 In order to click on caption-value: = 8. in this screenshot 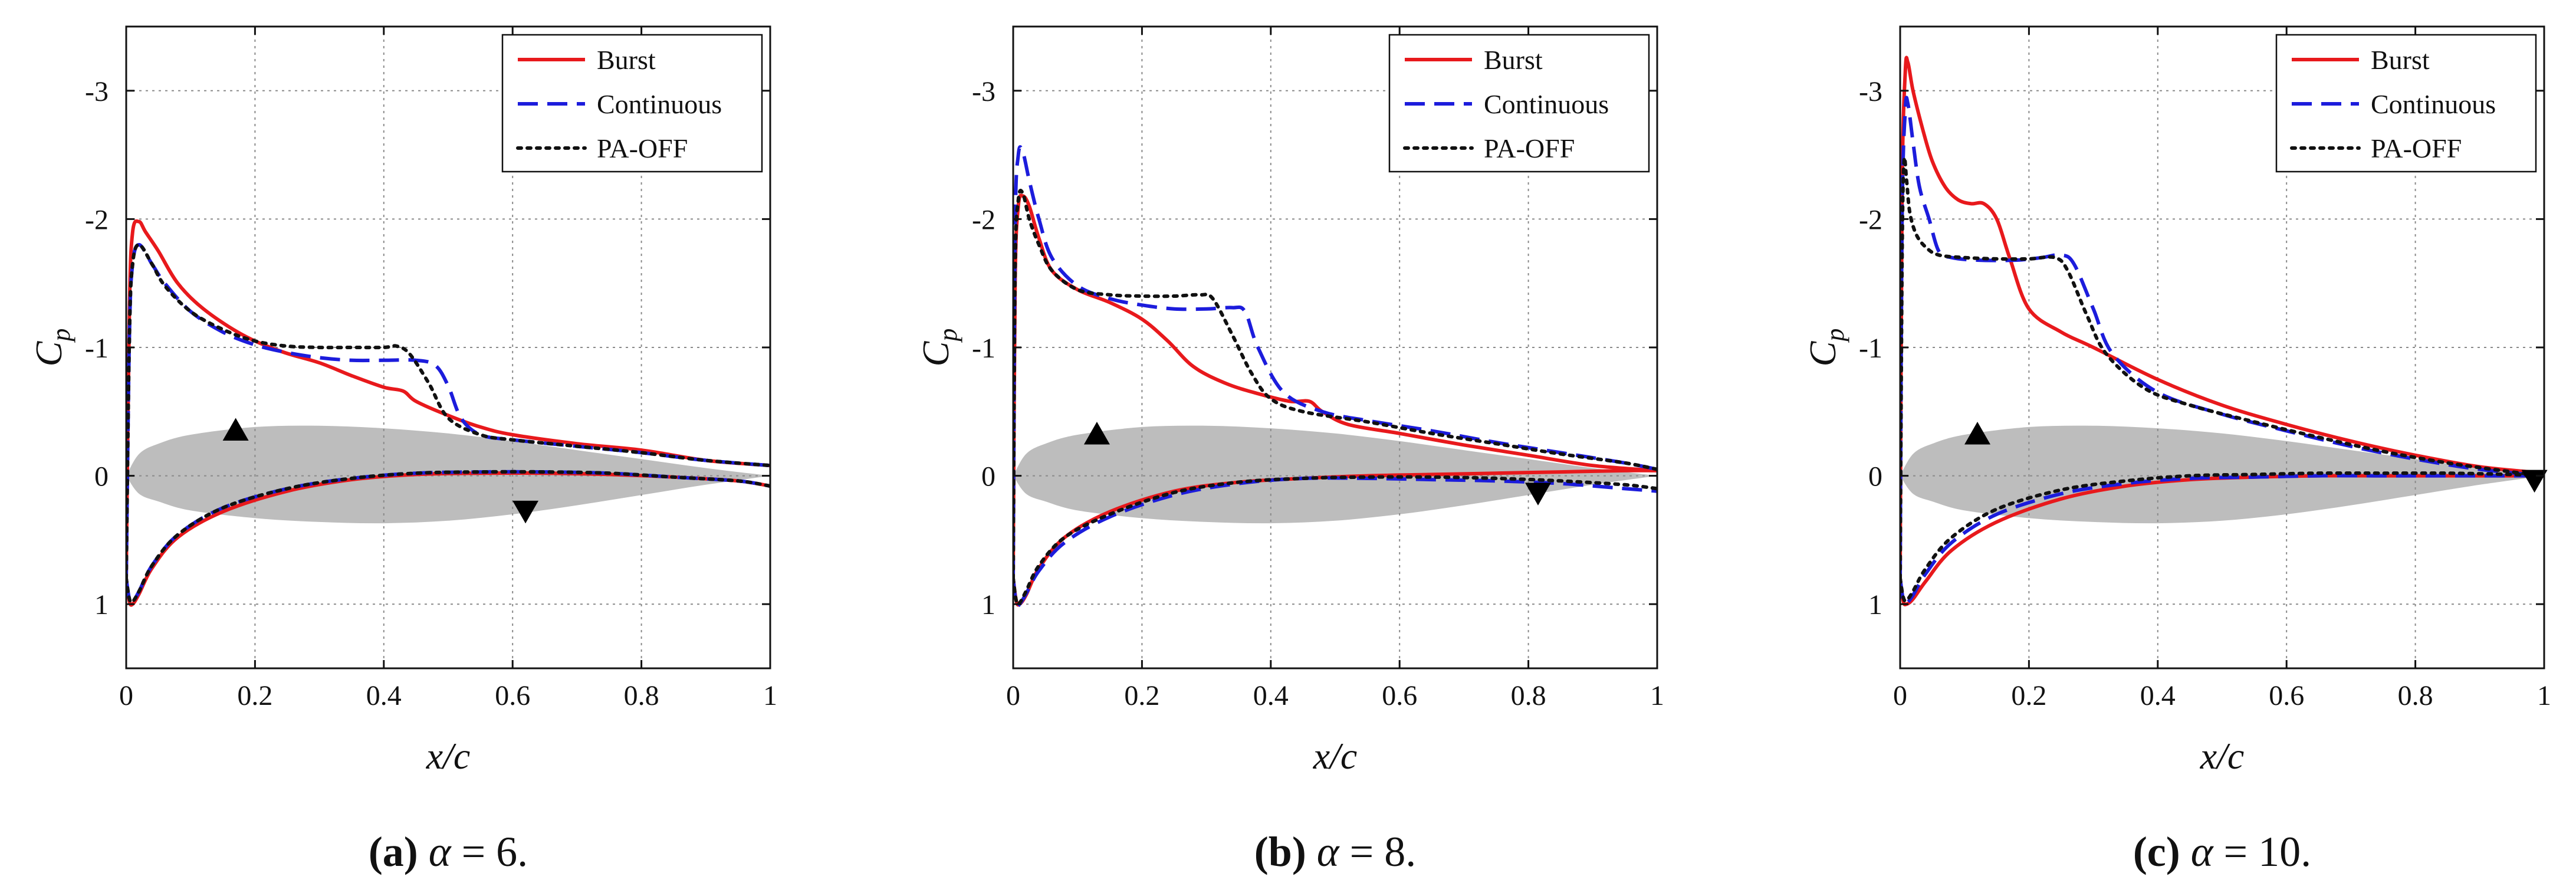, I will do `click(1378, 851)`.